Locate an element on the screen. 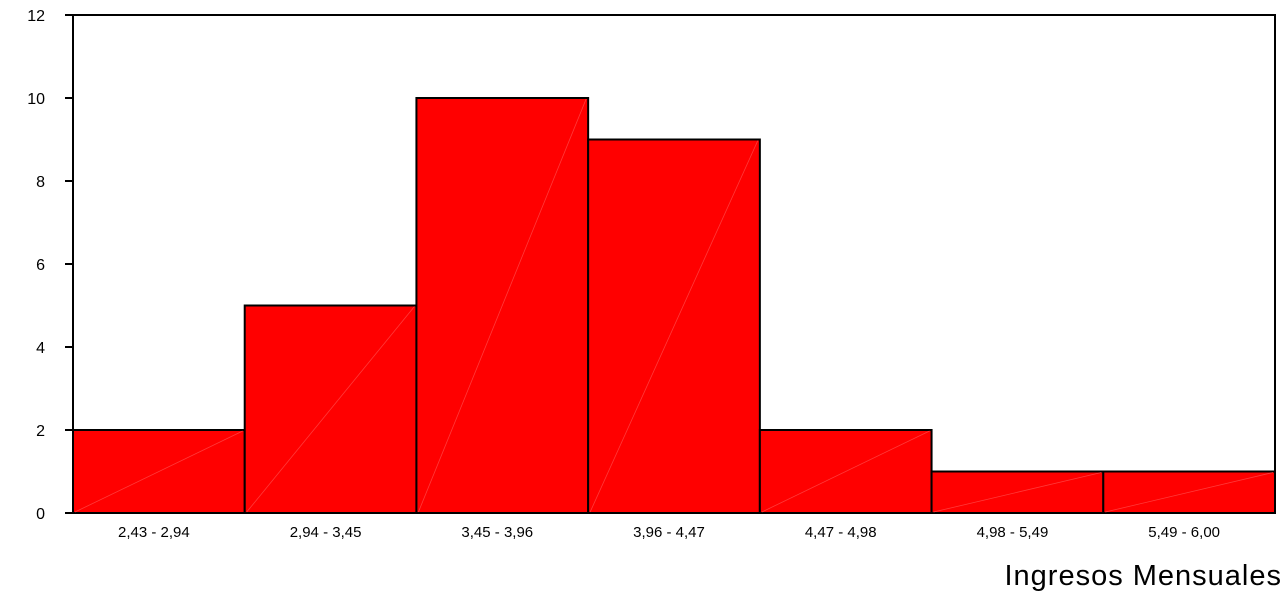 The height and width of the screenshot is (595, 1286). y-tick-label: 4 is located at coordinates (40, 348).